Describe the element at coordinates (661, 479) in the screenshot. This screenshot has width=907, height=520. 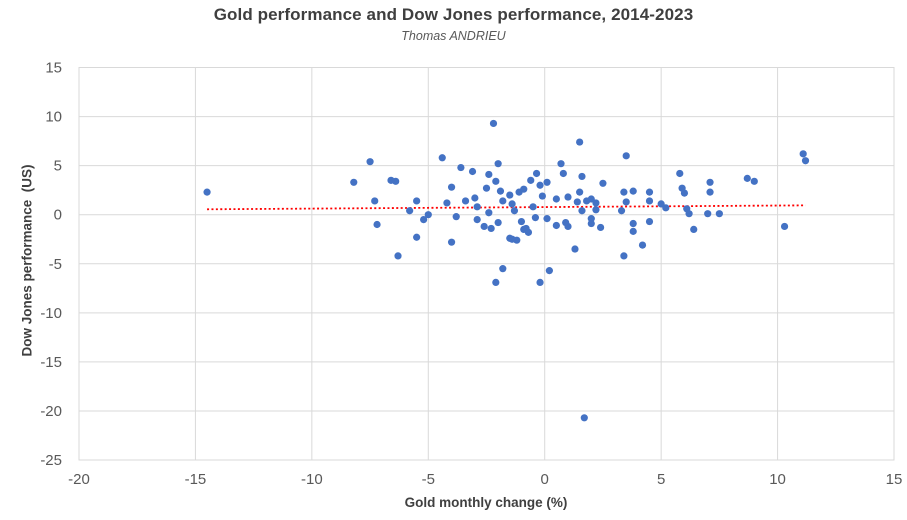
I see `x-tick-label: 5` at that location.